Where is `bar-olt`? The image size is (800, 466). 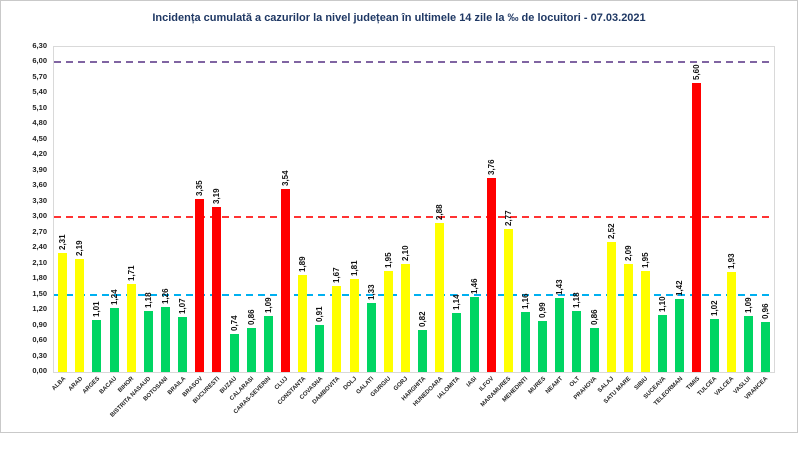
bar-olt is located at coordinates (577, 341).